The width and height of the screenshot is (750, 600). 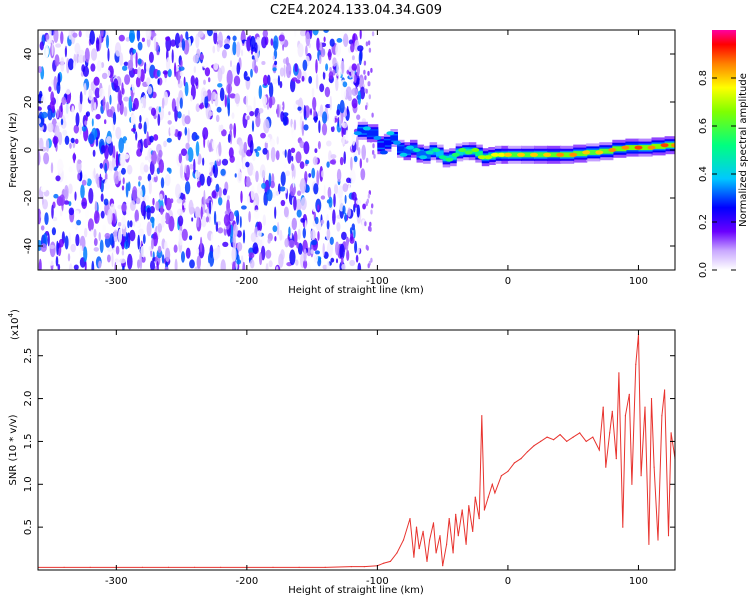 I want to click on snr-multiplier-exp: 4, so click(x=11, y=314).